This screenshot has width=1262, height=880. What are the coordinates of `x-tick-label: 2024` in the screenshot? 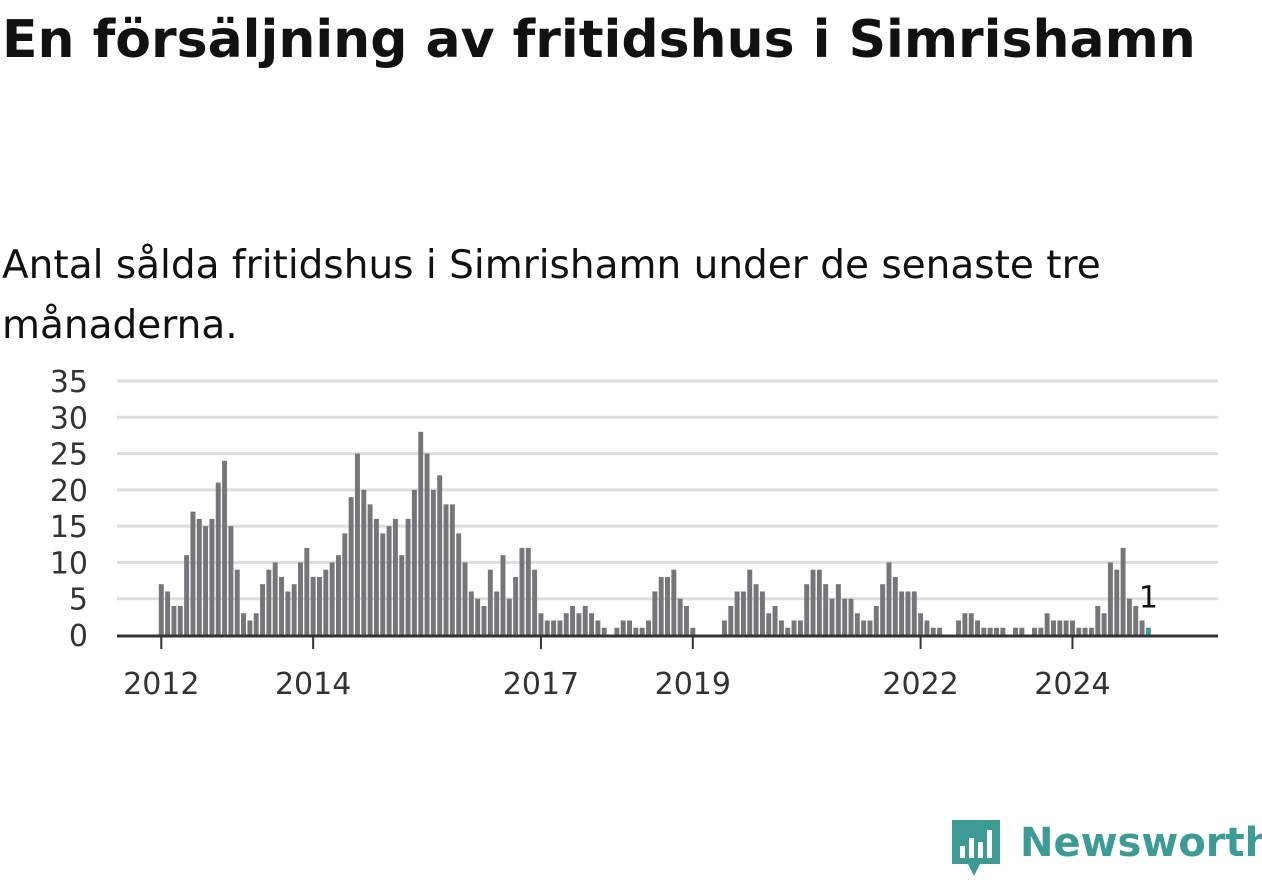 It's located at (1072, 684).